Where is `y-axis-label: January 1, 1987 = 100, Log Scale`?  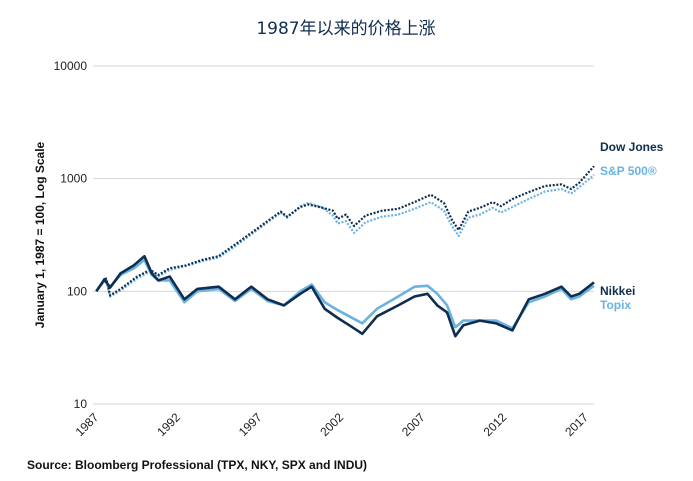
y-axis-label: January 1, 1987 = 100, Log Scale is located at coordinates (40, 234).